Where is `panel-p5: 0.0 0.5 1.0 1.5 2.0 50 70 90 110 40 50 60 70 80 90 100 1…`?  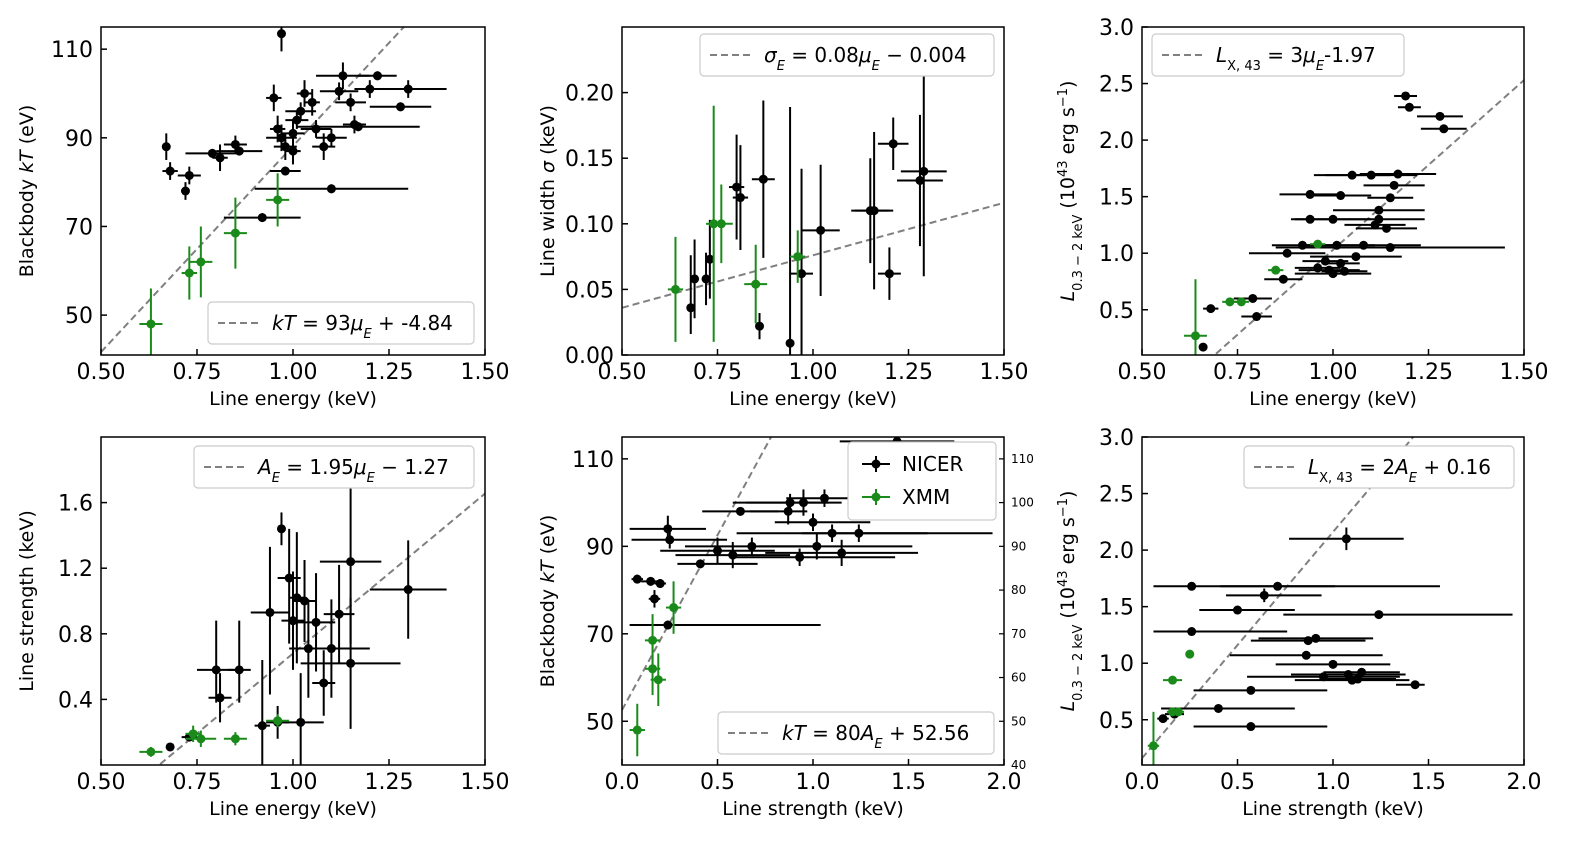 panel-p5: 0.0 0.5 1.0 1.5 2.0 50 70 90 110 40 50 60 70 80 90 100 1… is located at coordinates (785, 628).